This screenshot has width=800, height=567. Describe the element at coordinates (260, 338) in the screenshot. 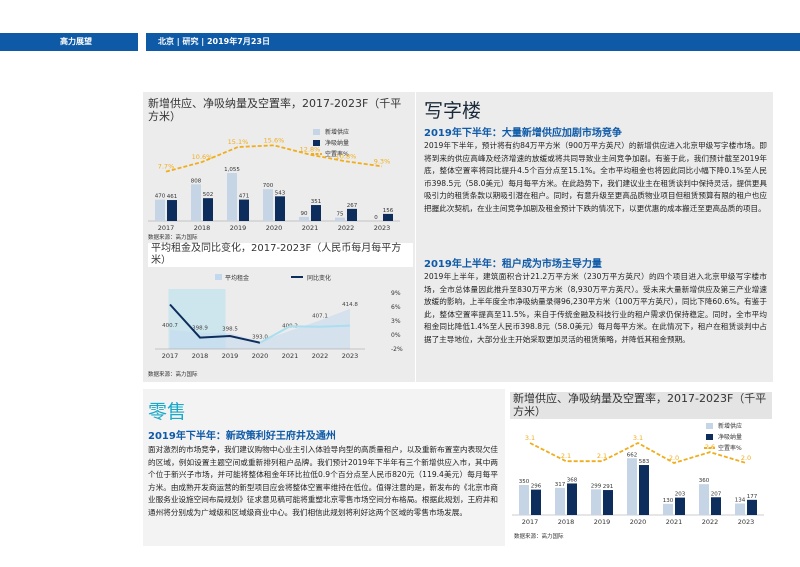

I see `rent-value-label: 393.0` at that location.